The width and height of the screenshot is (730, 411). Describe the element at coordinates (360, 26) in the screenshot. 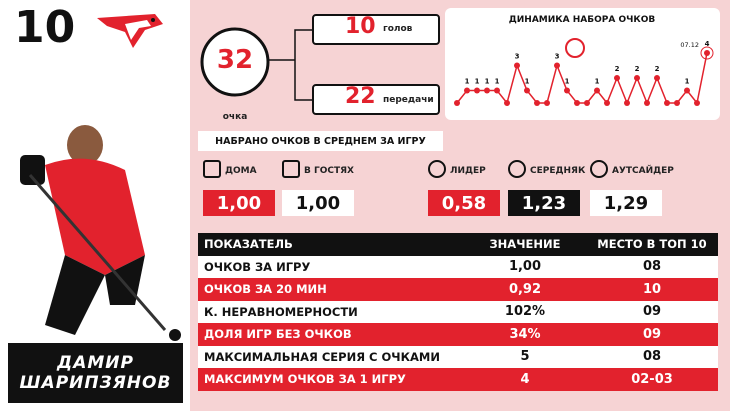

I see `goals-value: 10` at that location.